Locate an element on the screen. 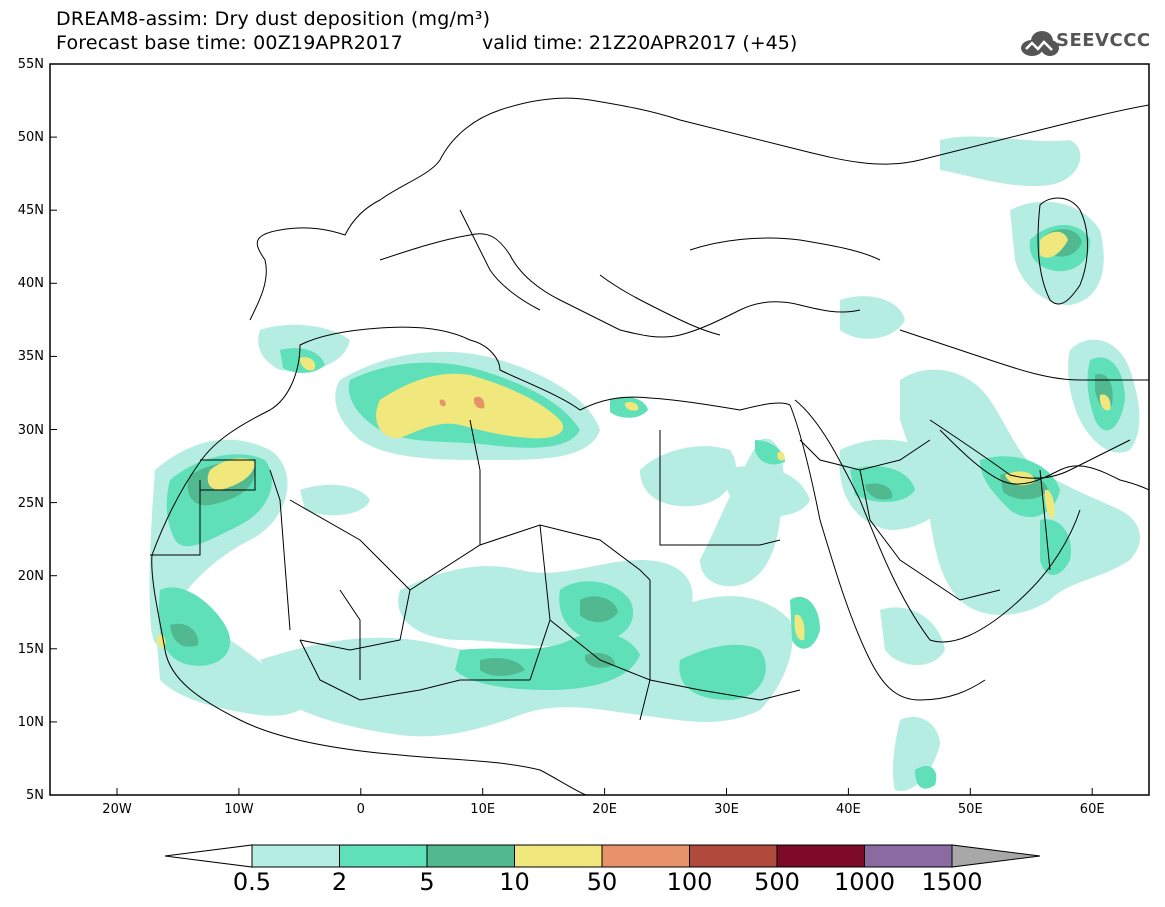 The image size is (1165, 907). longitude-label: 20E is located at coordinates (604, 809).